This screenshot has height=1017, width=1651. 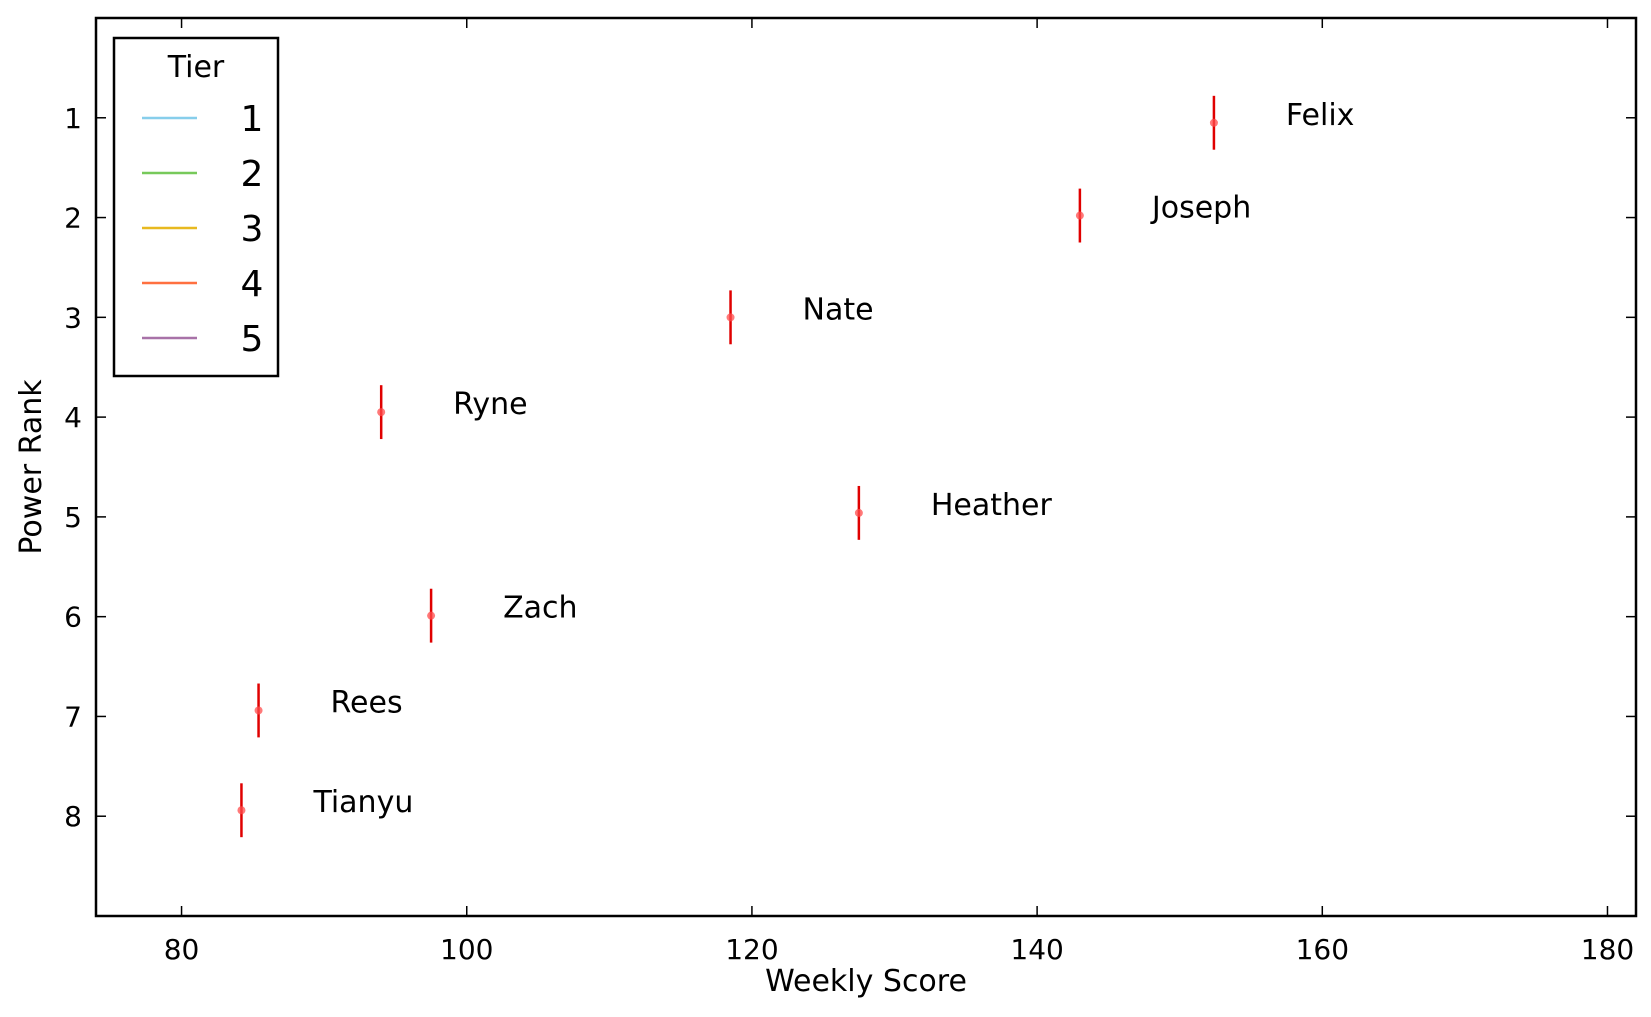 What do you see at coordinates (1200, 208) in the screenshot?
I see `point-label: Joseph` at bounding box center [1200, 208].